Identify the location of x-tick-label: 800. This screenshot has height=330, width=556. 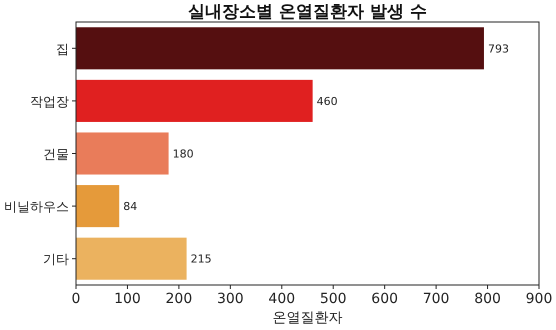
(487, 299).